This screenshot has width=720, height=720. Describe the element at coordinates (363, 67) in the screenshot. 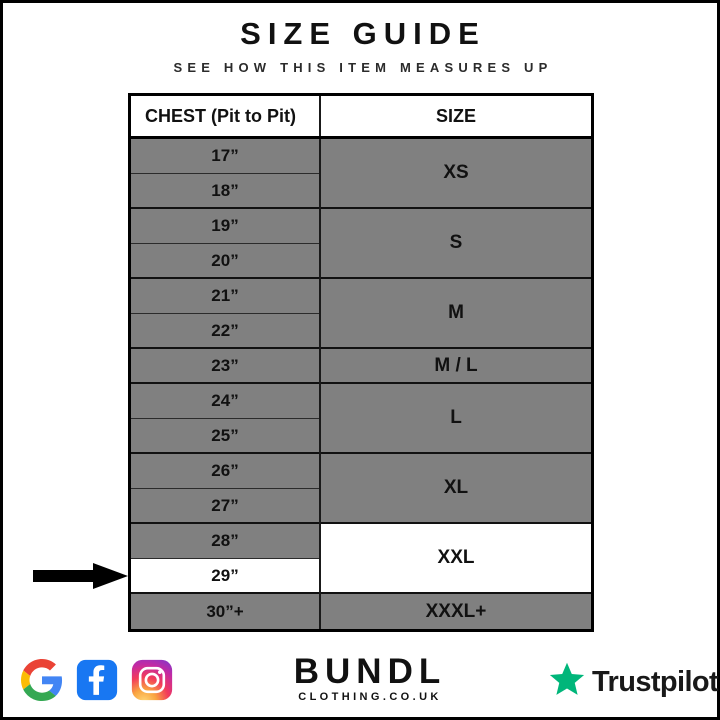

I see `page-subtitle: SEE HOW THIS ITEM MEASURES UP` at that location.